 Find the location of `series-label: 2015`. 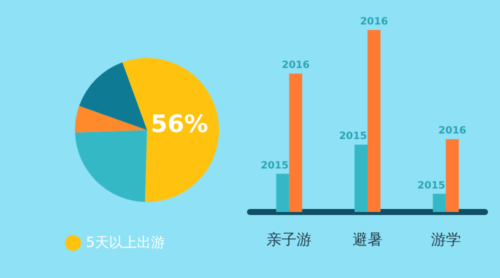

series-label: 2015 is located at coordinates (274, 166).